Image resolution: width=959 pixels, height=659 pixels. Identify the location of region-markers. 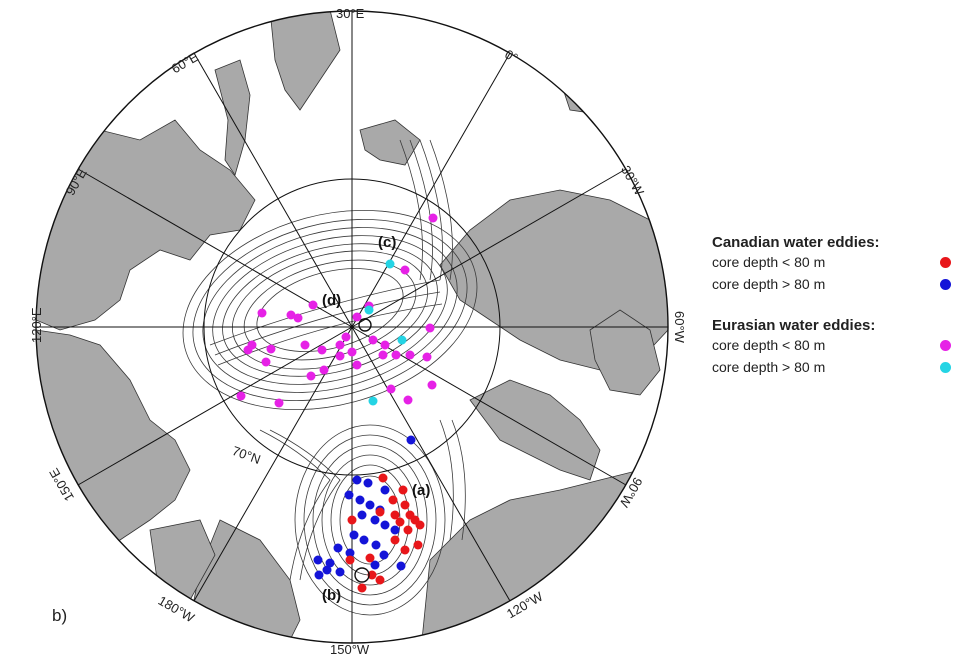
(363, 450).